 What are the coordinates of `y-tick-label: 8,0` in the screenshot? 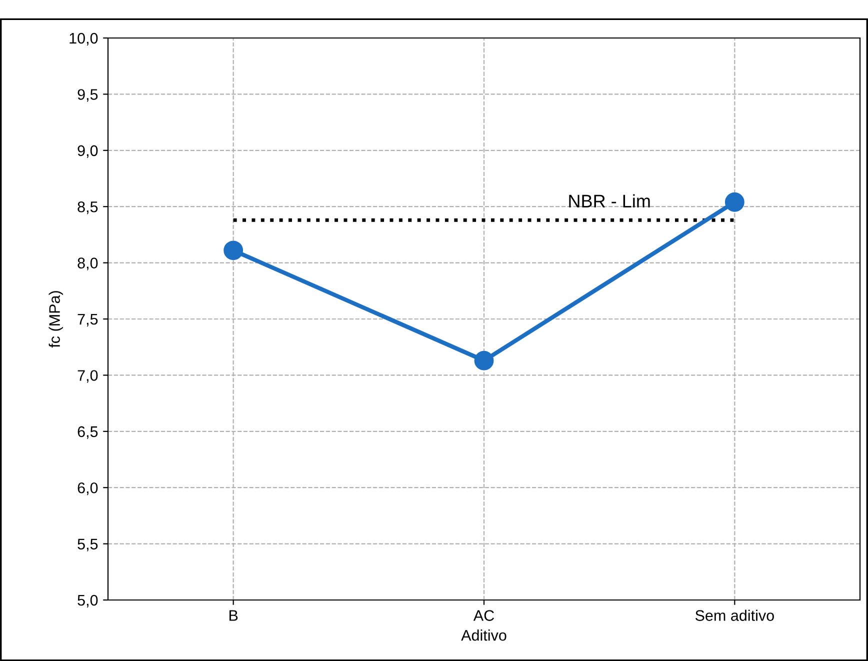 It's located at (88, 264).